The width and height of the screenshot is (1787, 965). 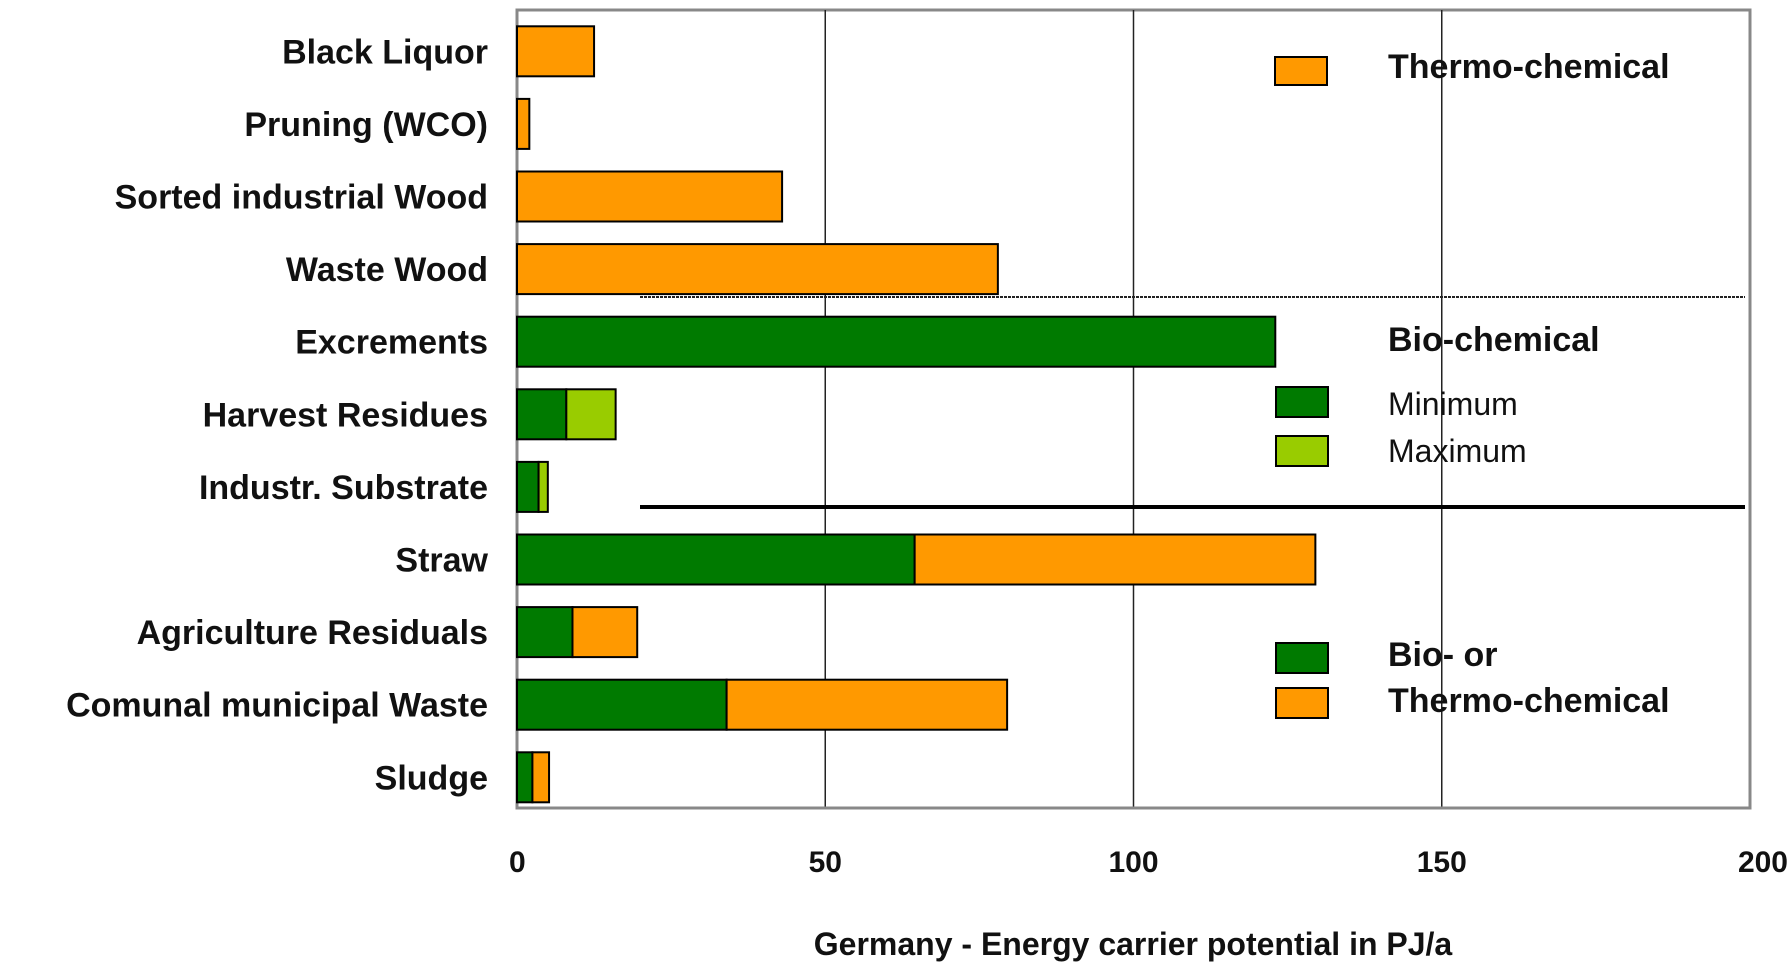 What do you see at coordinates (391, 343) in the screenshot?
I see `category-label: Excrements` at bounding box center [391, 343].